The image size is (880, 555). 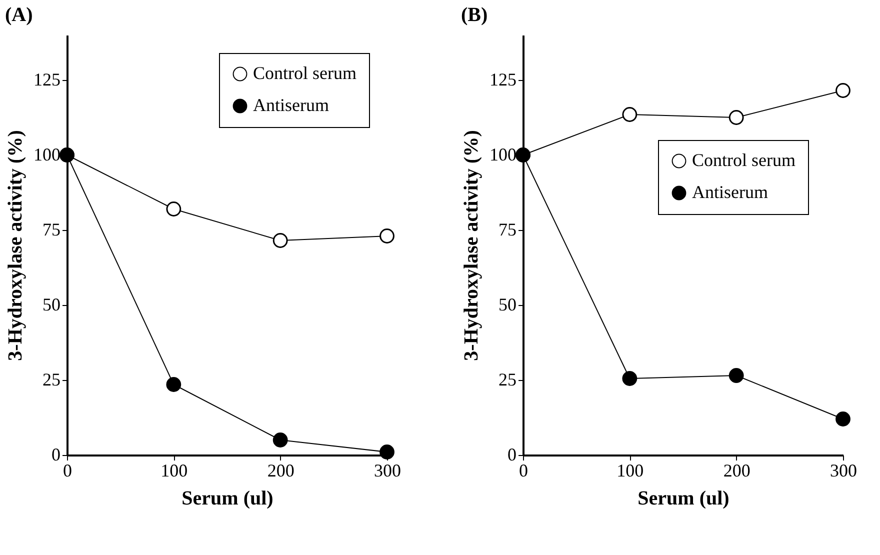 I want to click on chart-title: (A), so click(x=19, y=15).